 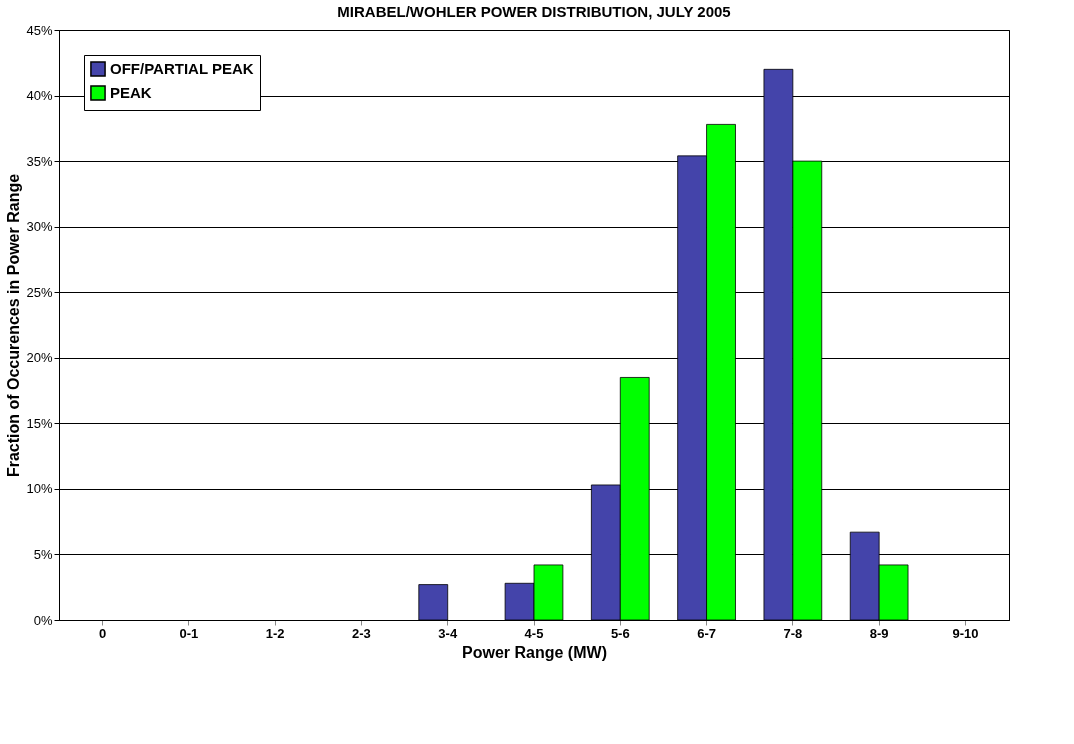 I want to click on x-tick-label: 0-1, so click(x=189, y=633).